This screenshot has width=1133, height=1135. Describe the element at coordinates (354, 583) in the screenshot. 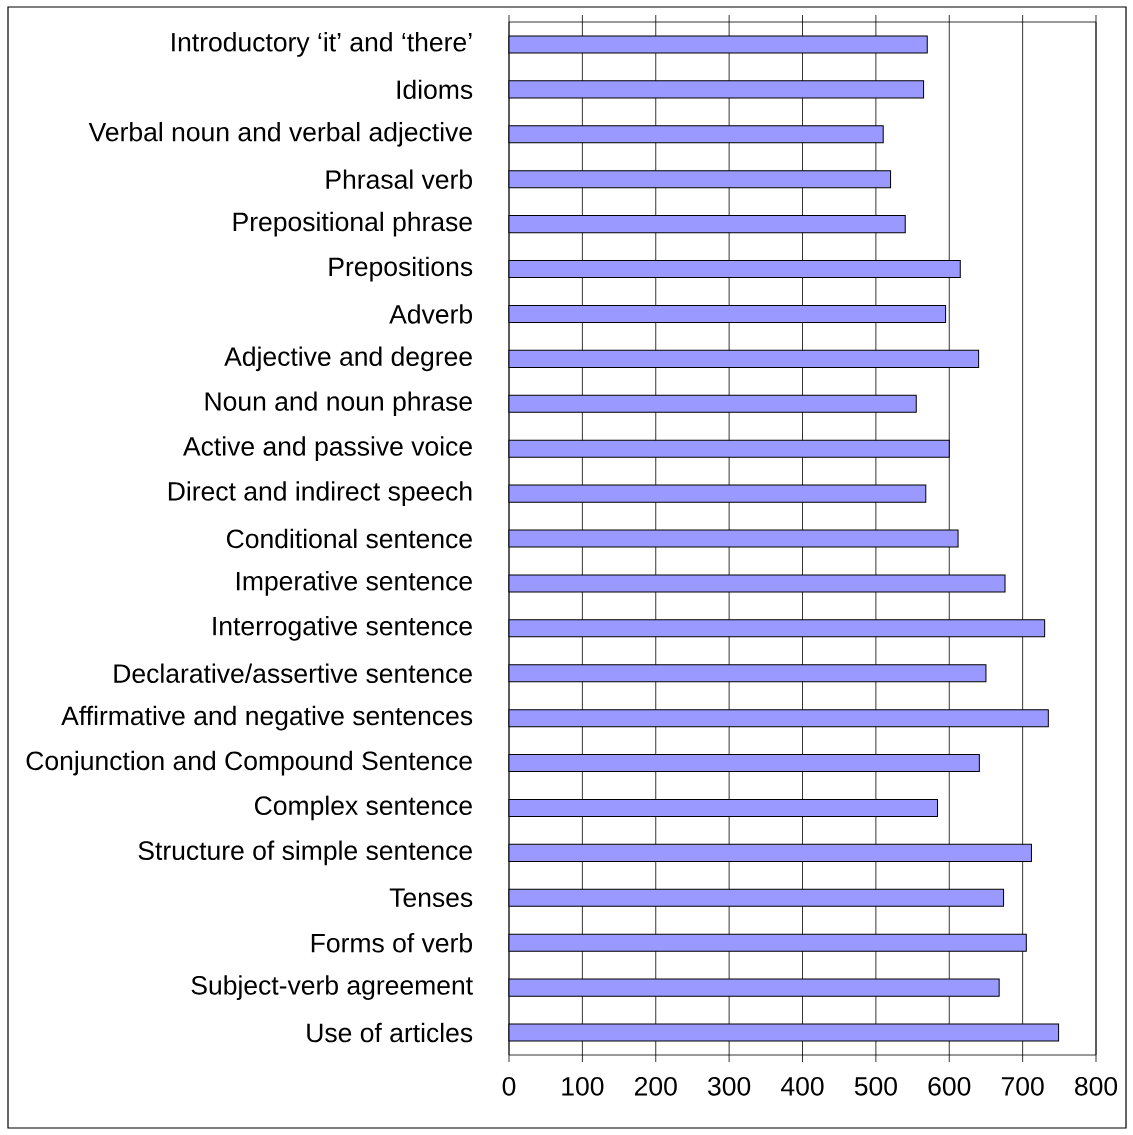

I see `y-tick-label: Imperative sentence` at that location.